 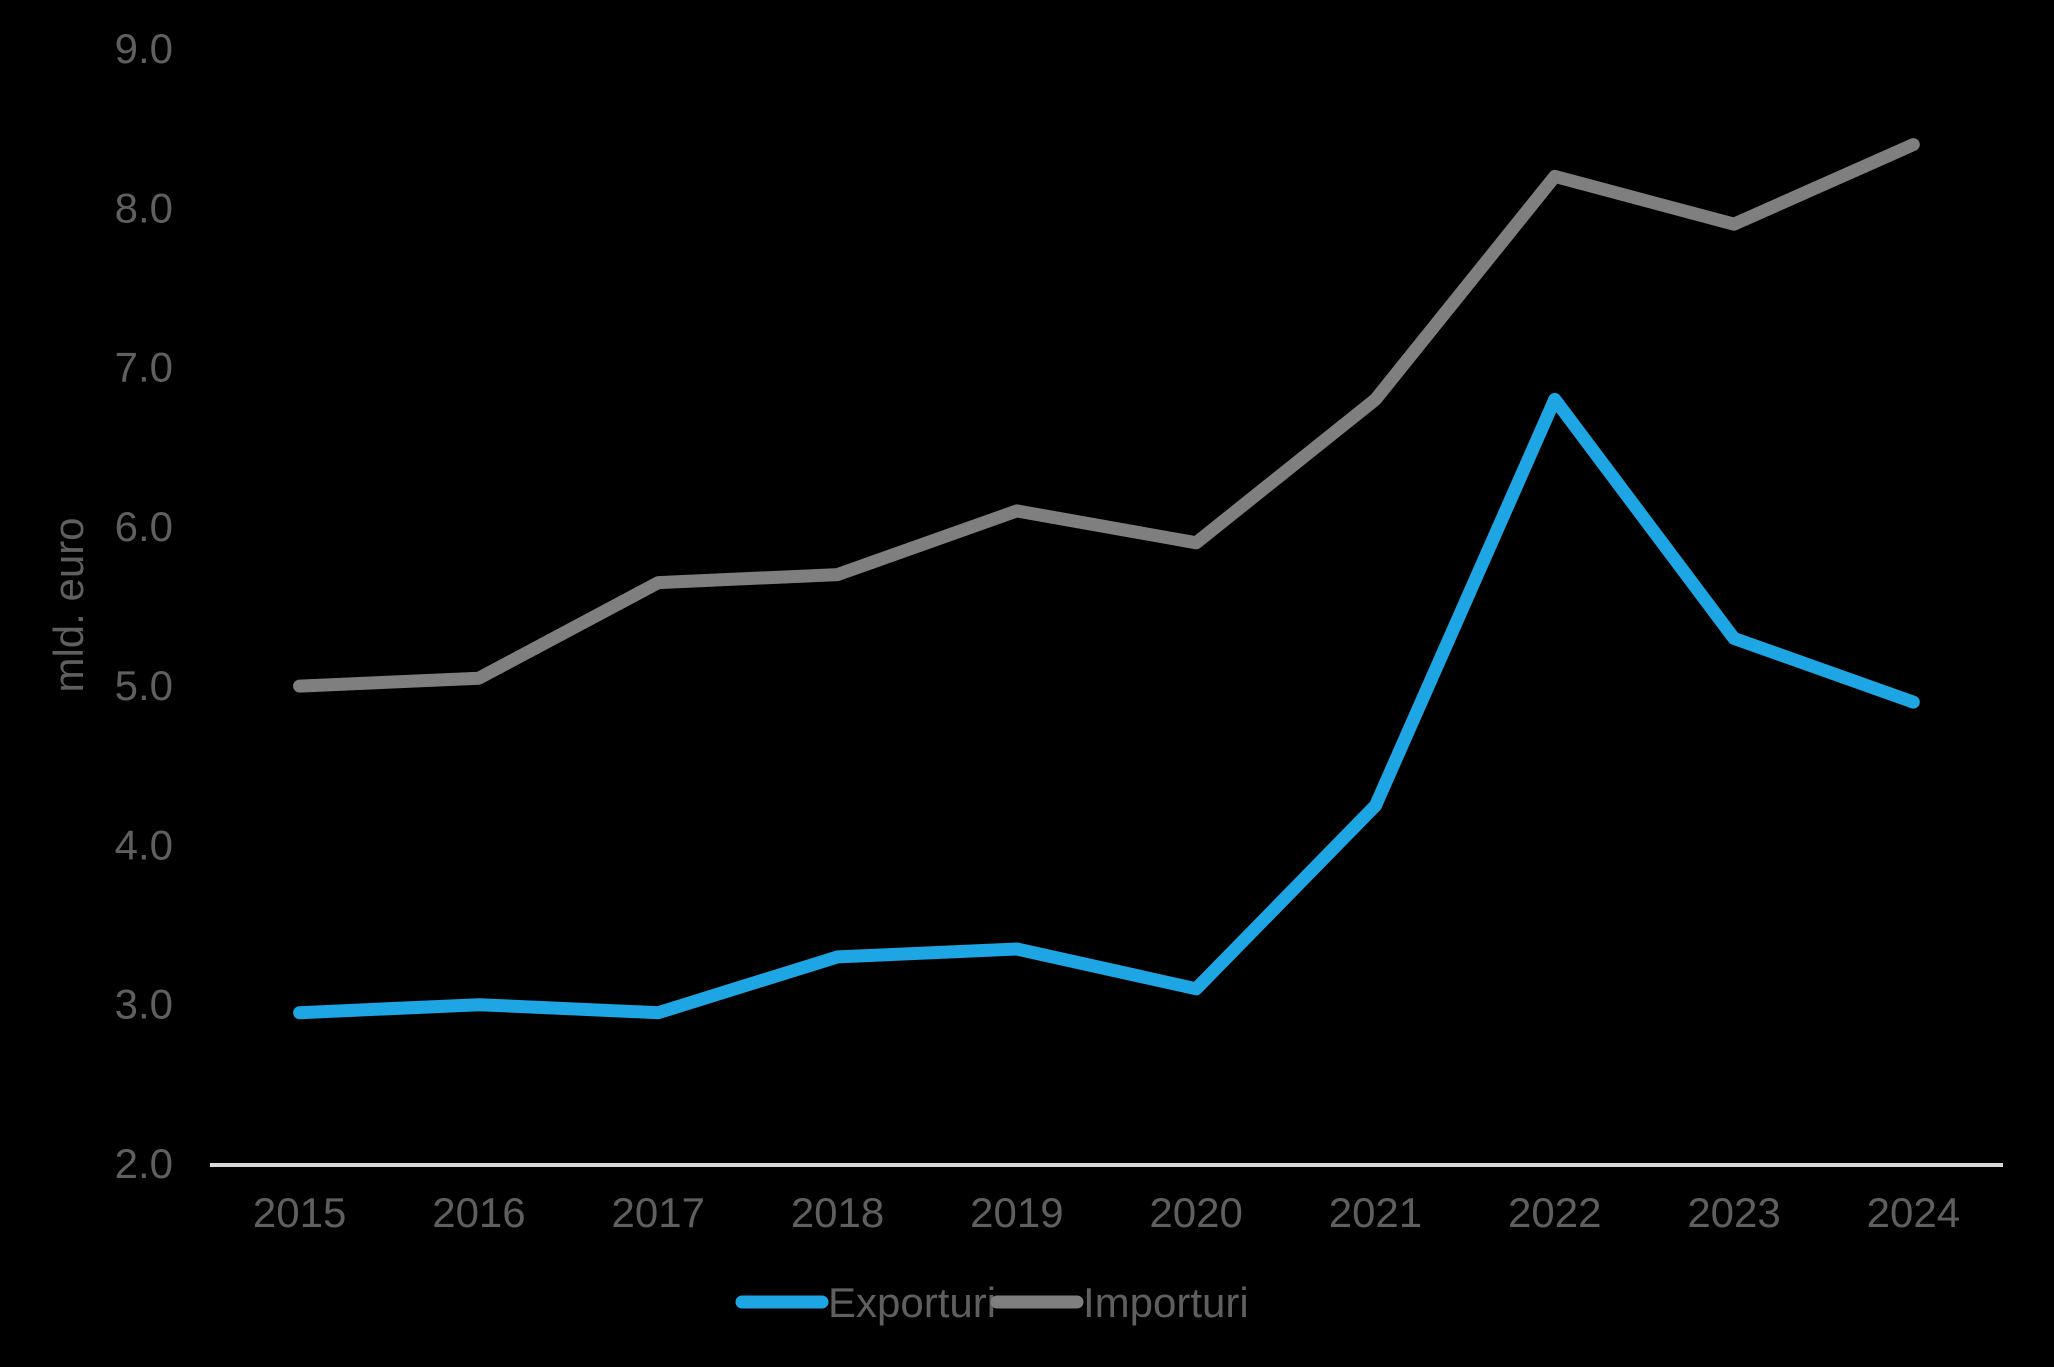 What do you see at coordinates (1554, 1212) in the screenshot?
I see `x-tick-label: 2022` at bounding box center [1554, 1212].